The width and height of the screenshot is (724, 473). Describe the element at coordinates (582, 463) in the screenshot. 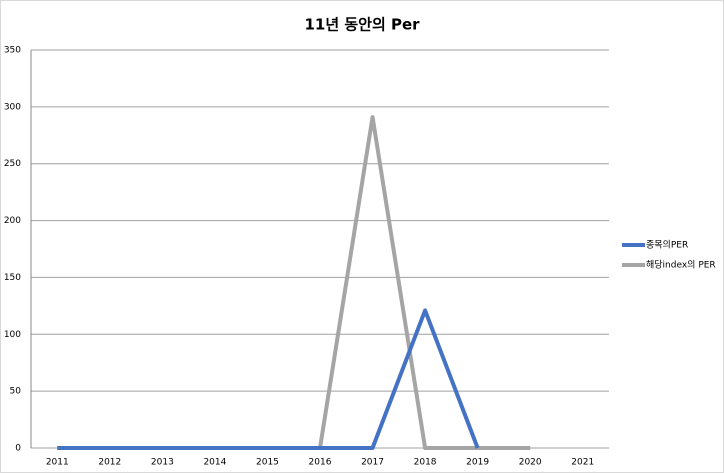

I see `x-tick-label: 2021` at that location.